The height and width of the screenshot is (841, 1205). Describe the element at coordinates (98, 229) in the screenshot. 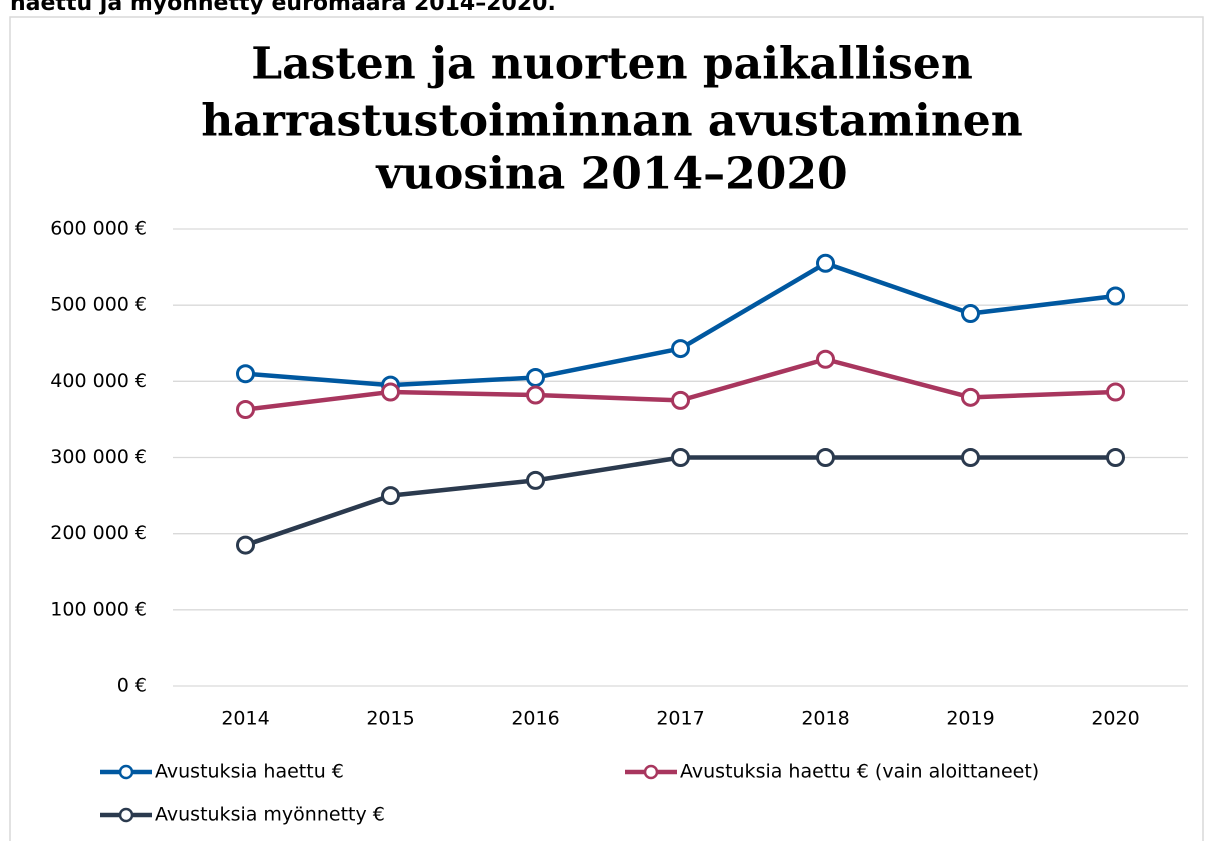

I see `y-tick-label: 600 000 €` at that location.